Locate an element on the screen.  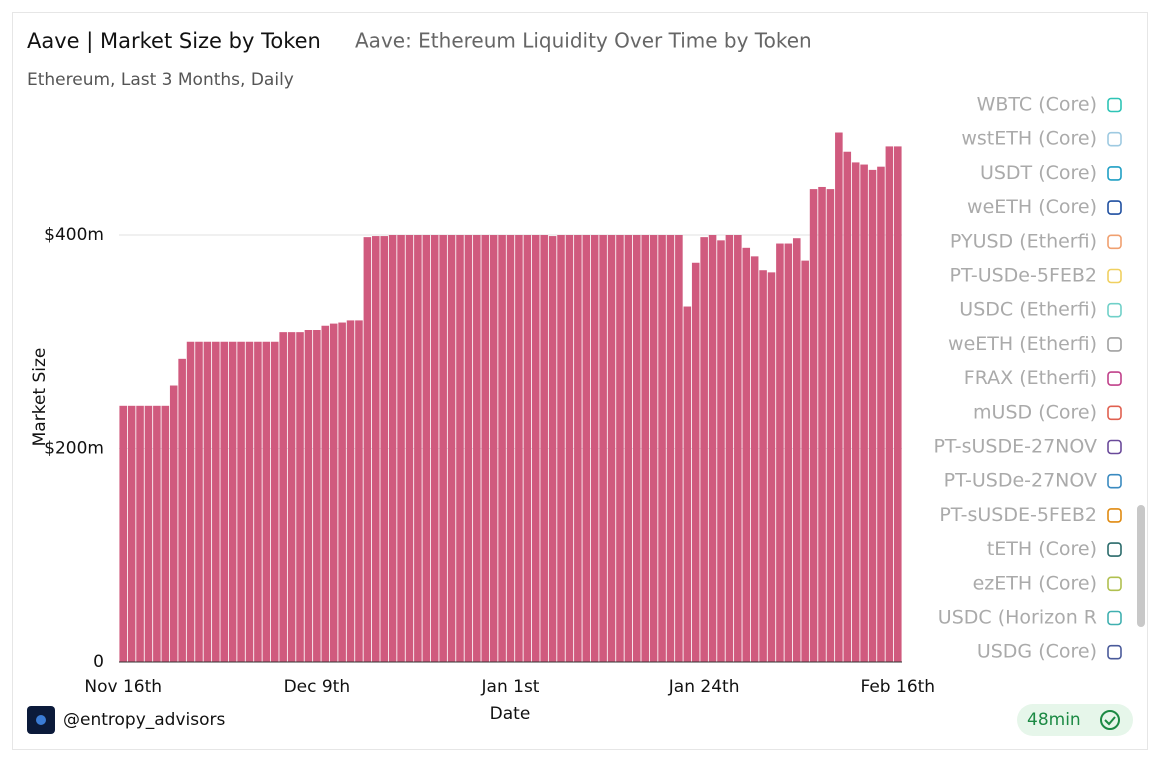
y-tick-label: 0 is located at coordinates (98, 662).